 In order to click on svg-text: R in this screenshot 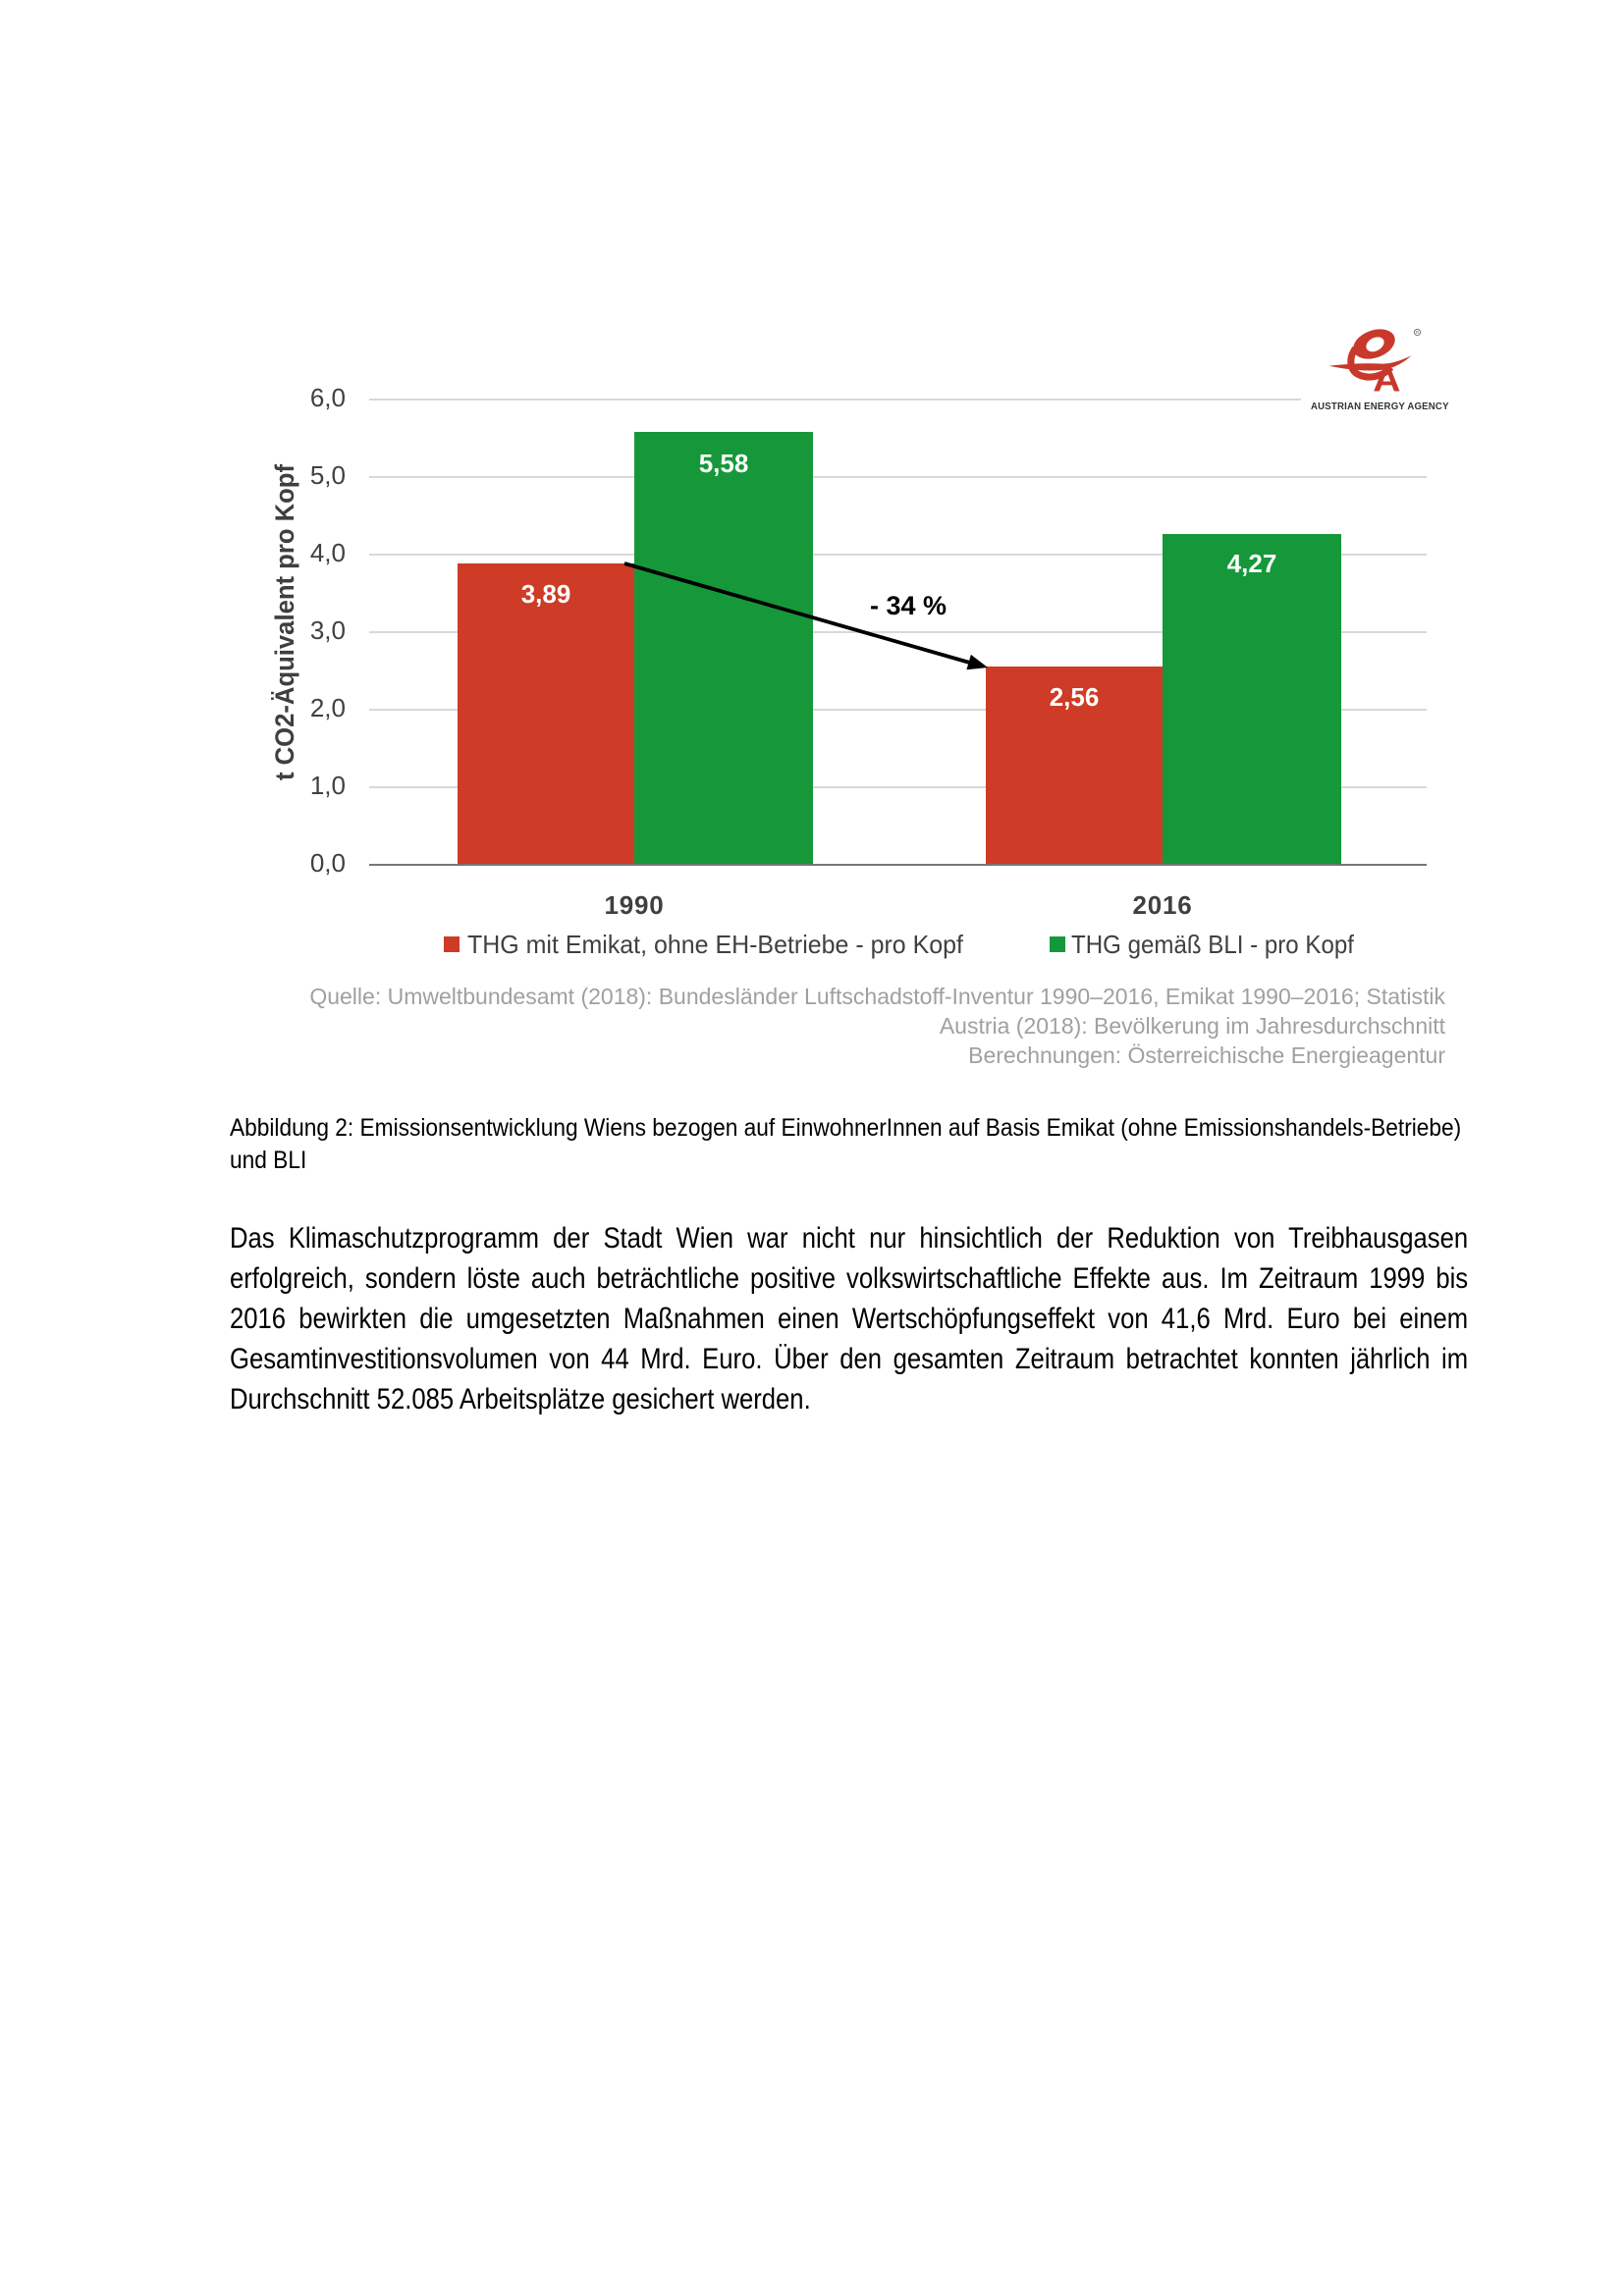, I will do `click(1418, 332)`.